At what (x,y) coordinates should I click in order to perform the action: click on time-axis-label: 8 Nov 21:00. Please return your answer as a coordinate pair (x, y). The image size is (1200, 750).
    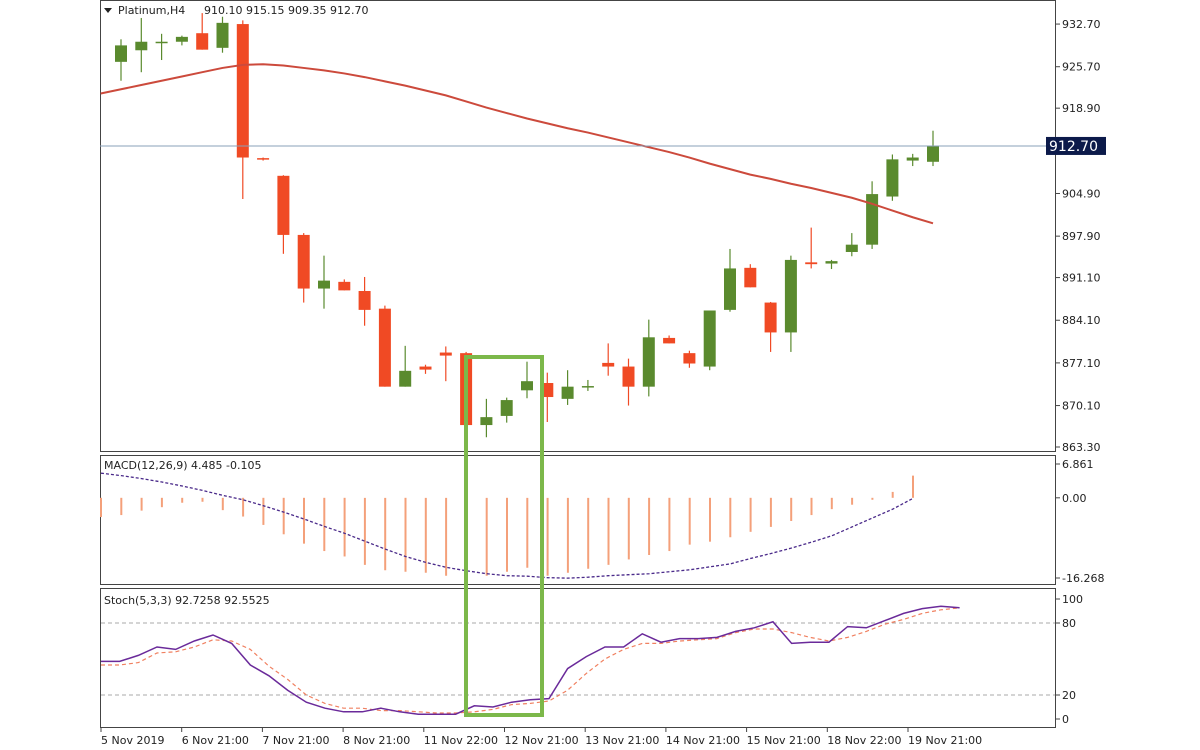
    Looking at the image, I should click on (376, 740).